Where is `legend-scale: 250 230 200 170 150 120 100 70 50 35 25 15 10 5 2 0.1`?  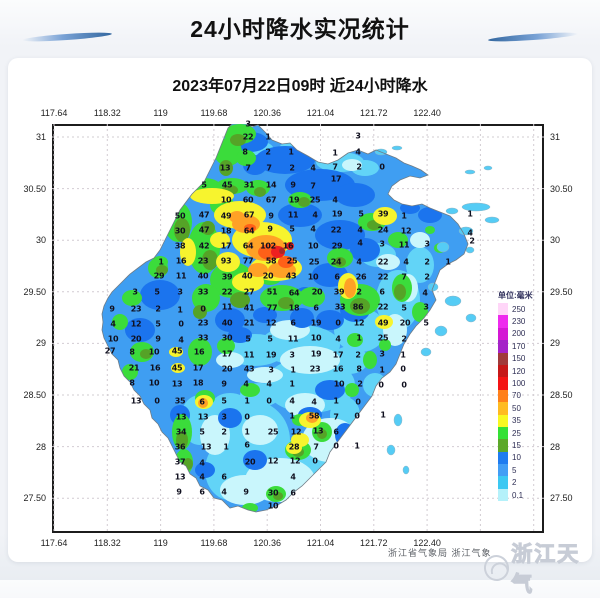
legend-scale: 250 230 200 170 150 120 100 70 50 35 25 15 10 5 2 0.1 is located at coordinates (521, 402).